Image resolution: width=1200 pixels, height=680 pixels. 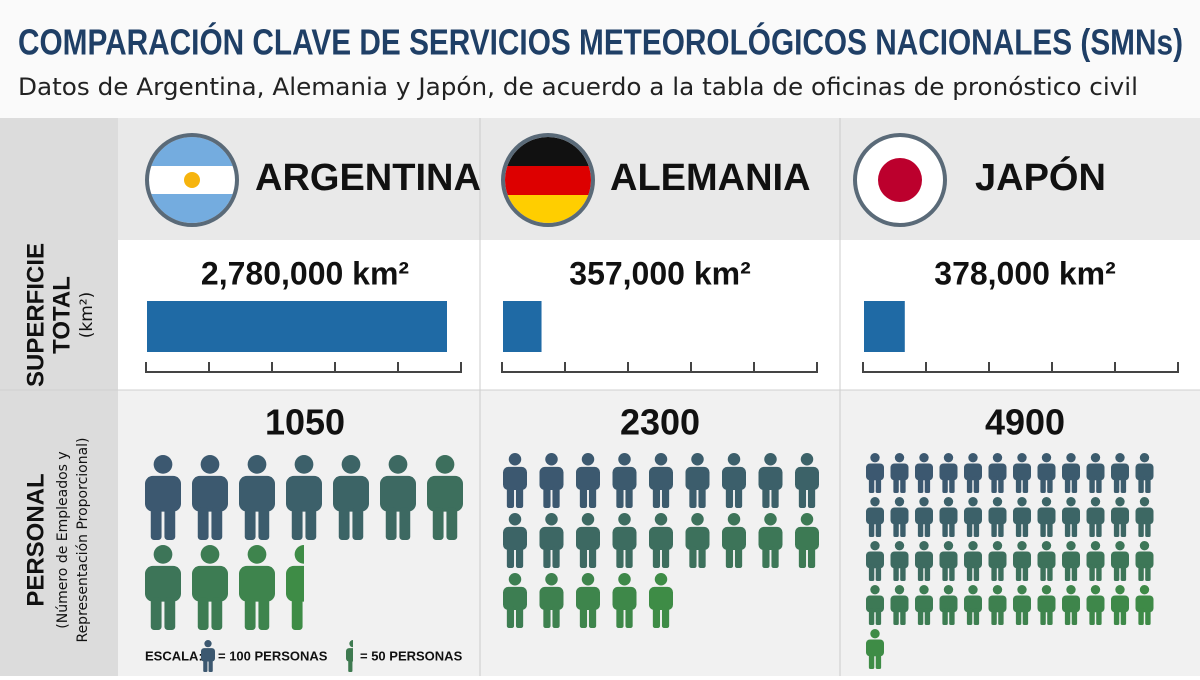 What do you see at coordinates (1040, 177) in the screenshot?
I see `country-name: JAPÓN` at bounding box center [1040, 177].